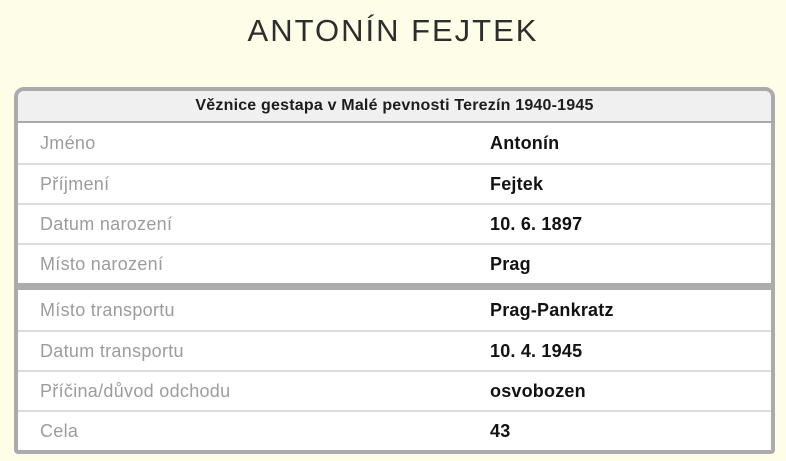 This screenshot has height=461, width=786. Describe the element at coordinates (394, 143) in the screenshot. I see `table-row: Jméno Antonín` at that location.